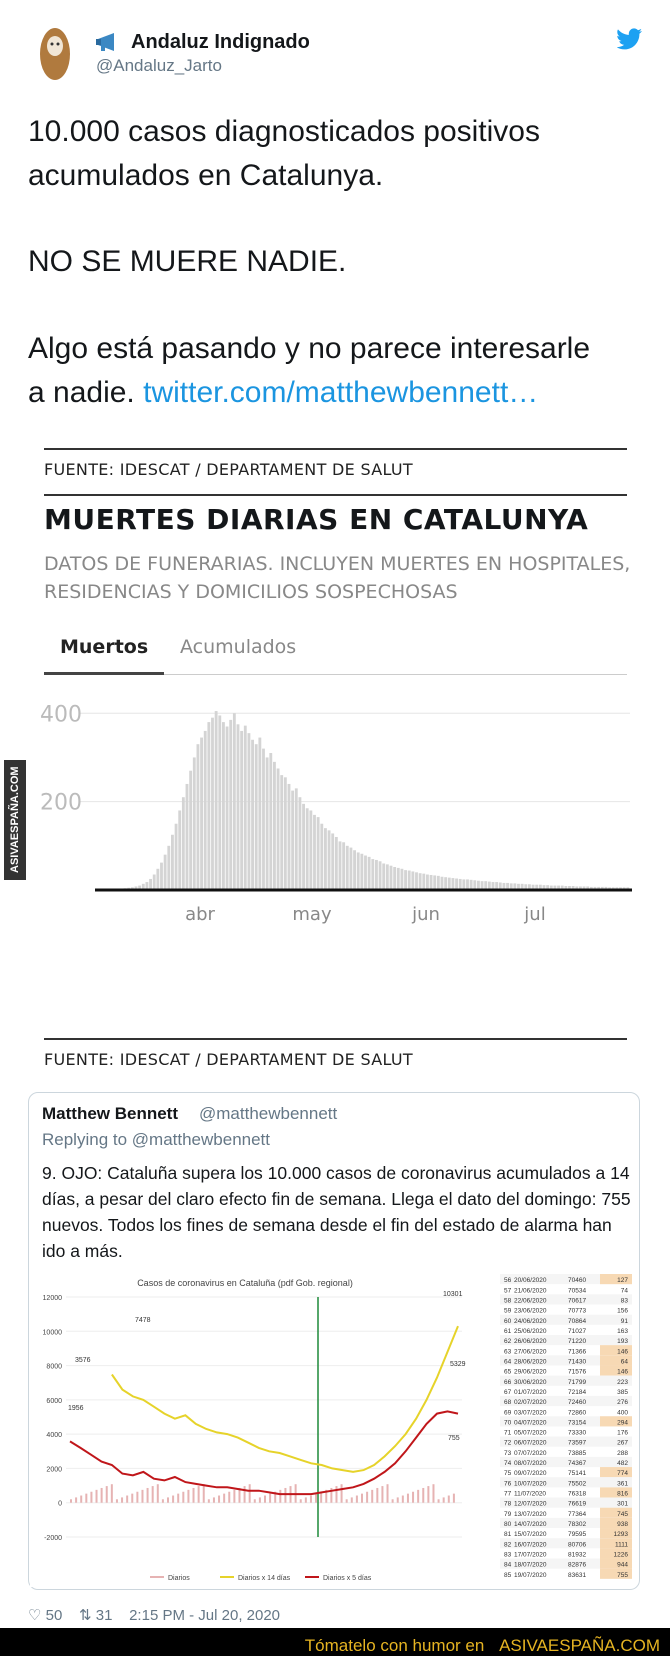  Describe the element at coordinates (285, 1399) in the screenshot. I see `series-line` at that location.